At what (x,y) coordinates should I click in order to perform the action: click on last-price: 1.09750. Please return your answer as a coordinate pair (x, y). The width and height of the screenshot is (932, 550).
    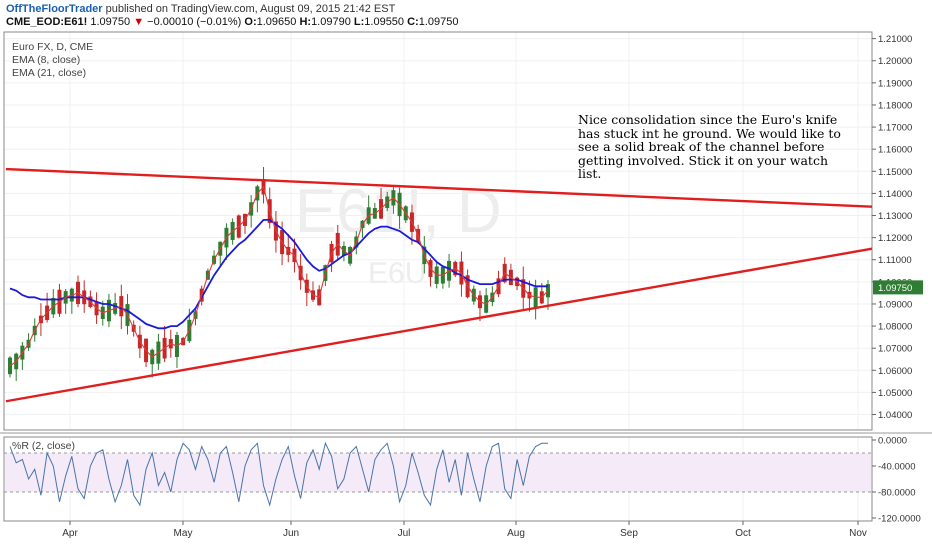
    Looking at the image, I should click on (110, 22).